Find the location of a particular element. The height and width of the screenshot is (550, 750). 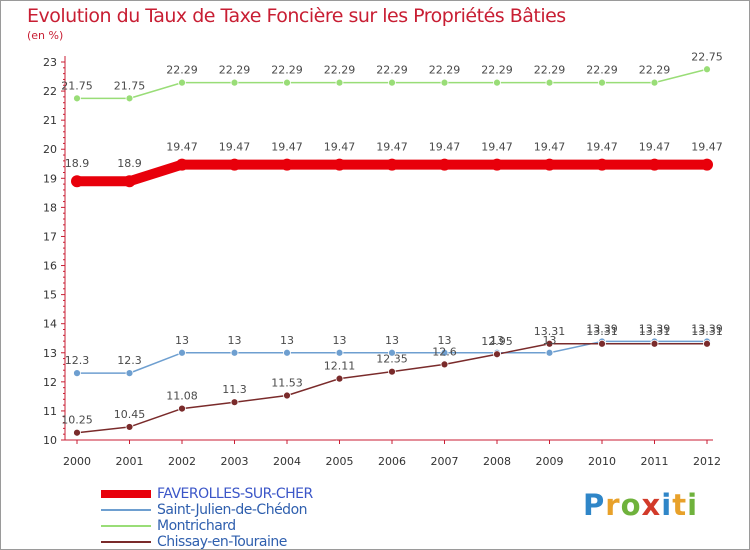

legend-label: Chissay-en-Touraine is located at coordinates (222, 542).